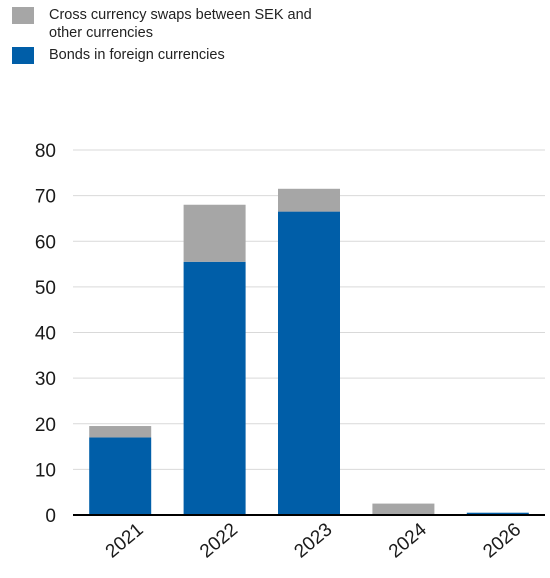 The image size is (550, 578). Describe the element at coordinates (314, 540) in the screenshot. I see `x-tick-label: 2023` at that location.